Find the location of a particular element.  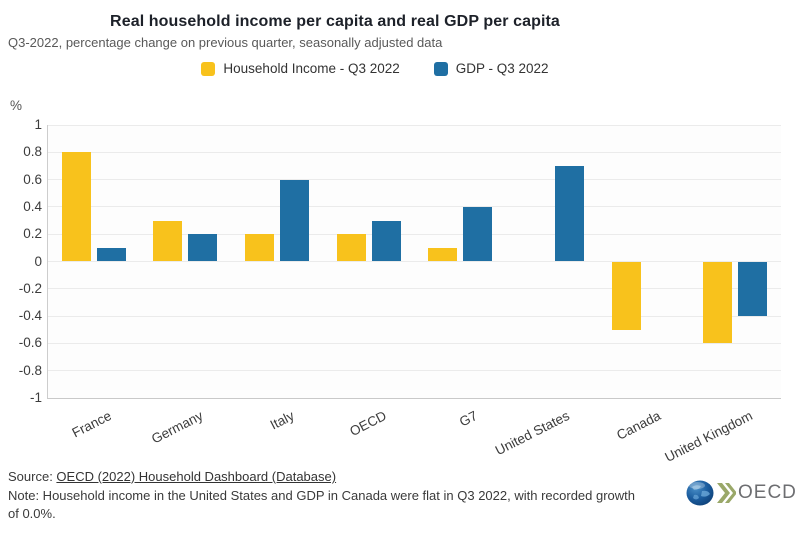

oecd-logo: OECD is located at coordinates (741, 493).